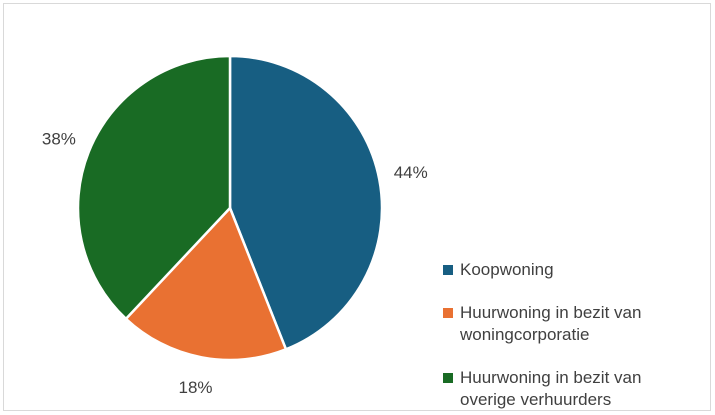 The image size is (715, 415). Describe the element at coordinates (196, 387) in the screenshot. I see `data-label: 18%` at that location.